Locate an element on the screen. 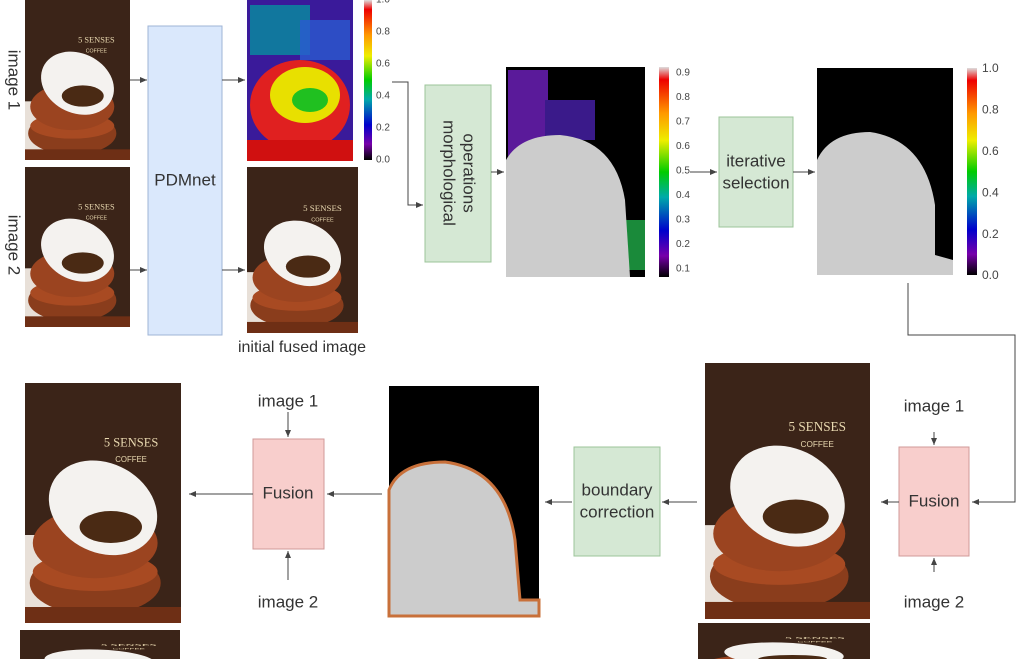 The height and width of the screenshot is (659, 1024). process-label: selection is located at coordinates (755, 182).